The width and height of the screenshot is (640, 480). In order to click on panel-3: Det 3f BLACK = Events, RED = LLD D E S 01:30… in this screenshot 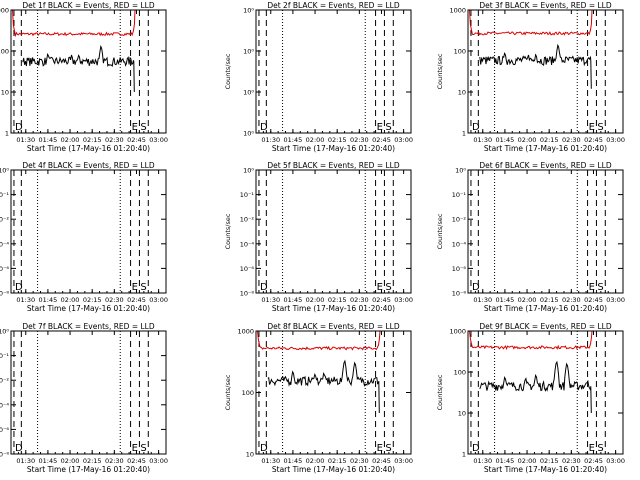, I will do `click(530, 77)`.